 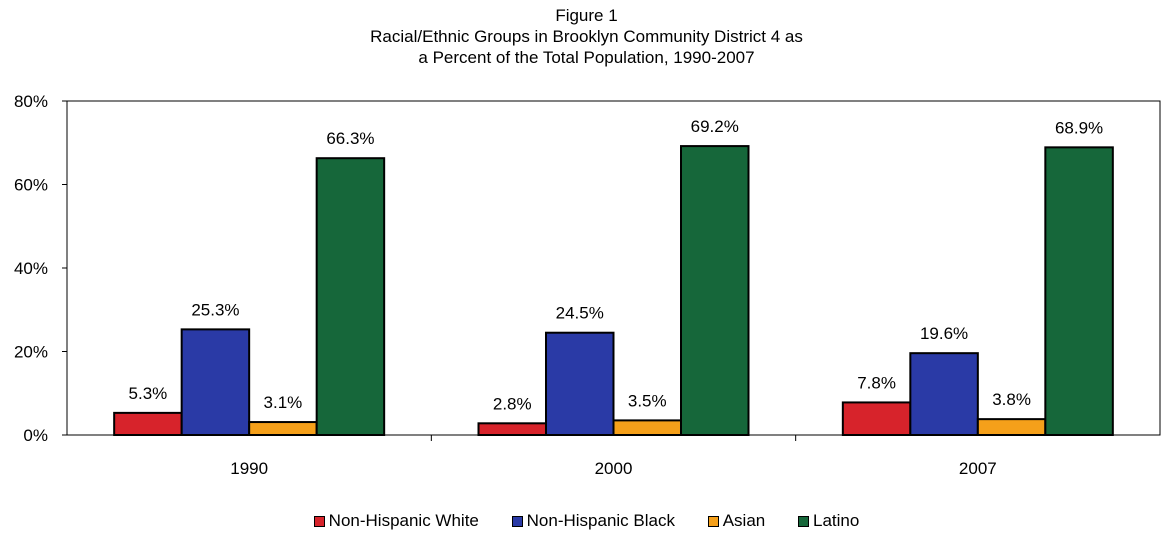 I want to click on y-tick-label: 20%, so click(x=31, y=352).